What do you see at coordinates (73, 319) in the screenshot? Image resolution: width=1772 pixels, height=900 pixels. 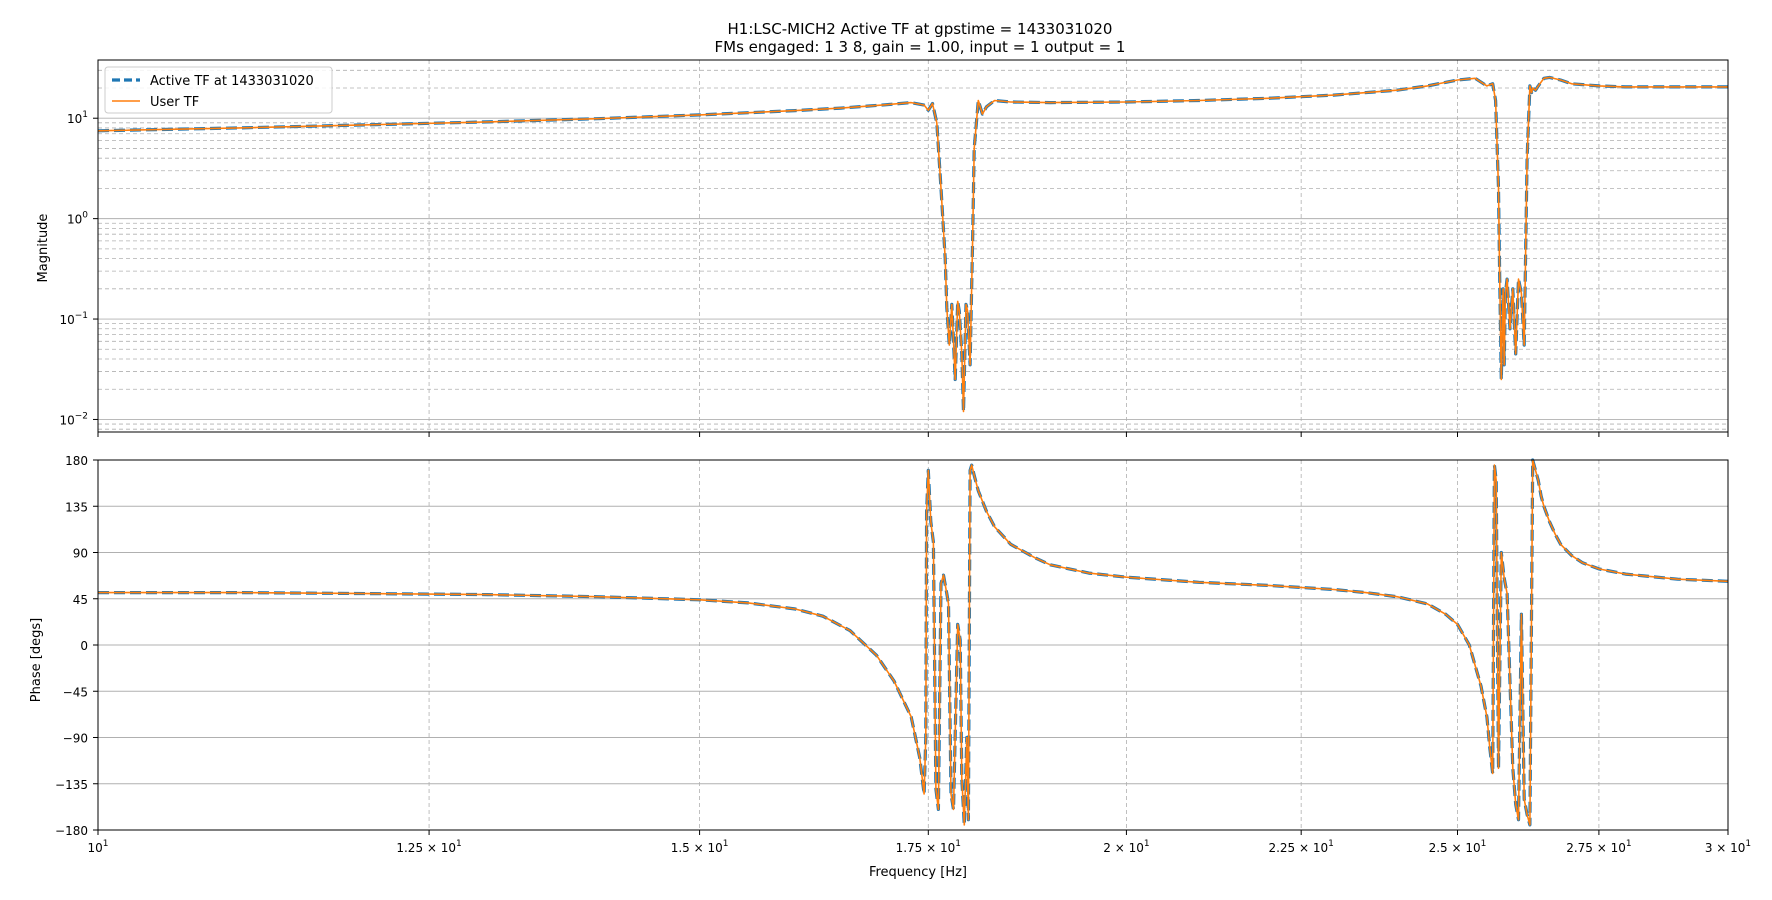 I see `magnitude-y-tick-label: 10⁻¹` at bounding box center [73, 319].